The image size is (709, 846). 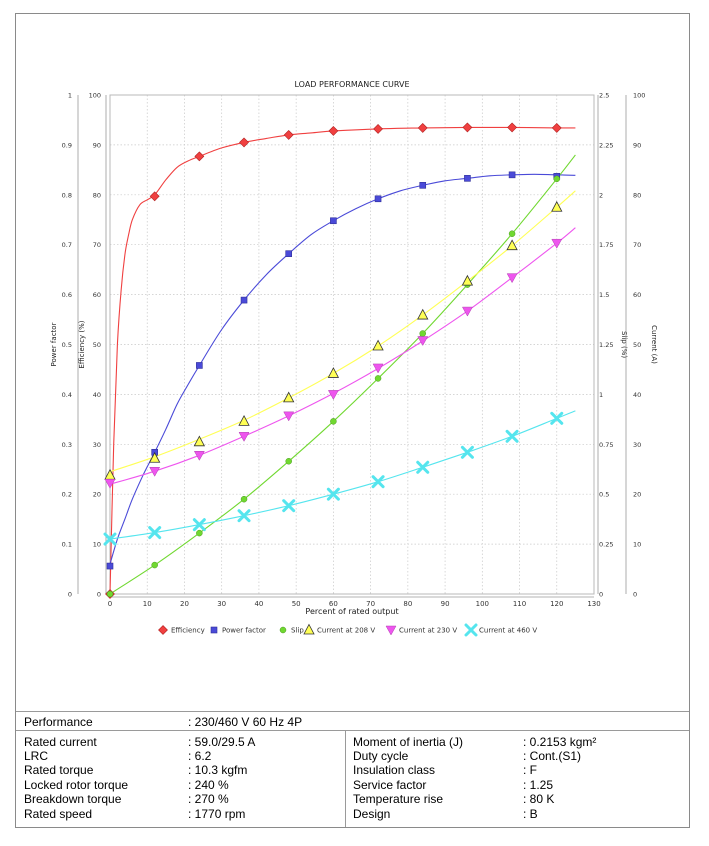 I want to click on spec-label-design: Design, so click(x=372, y=814).